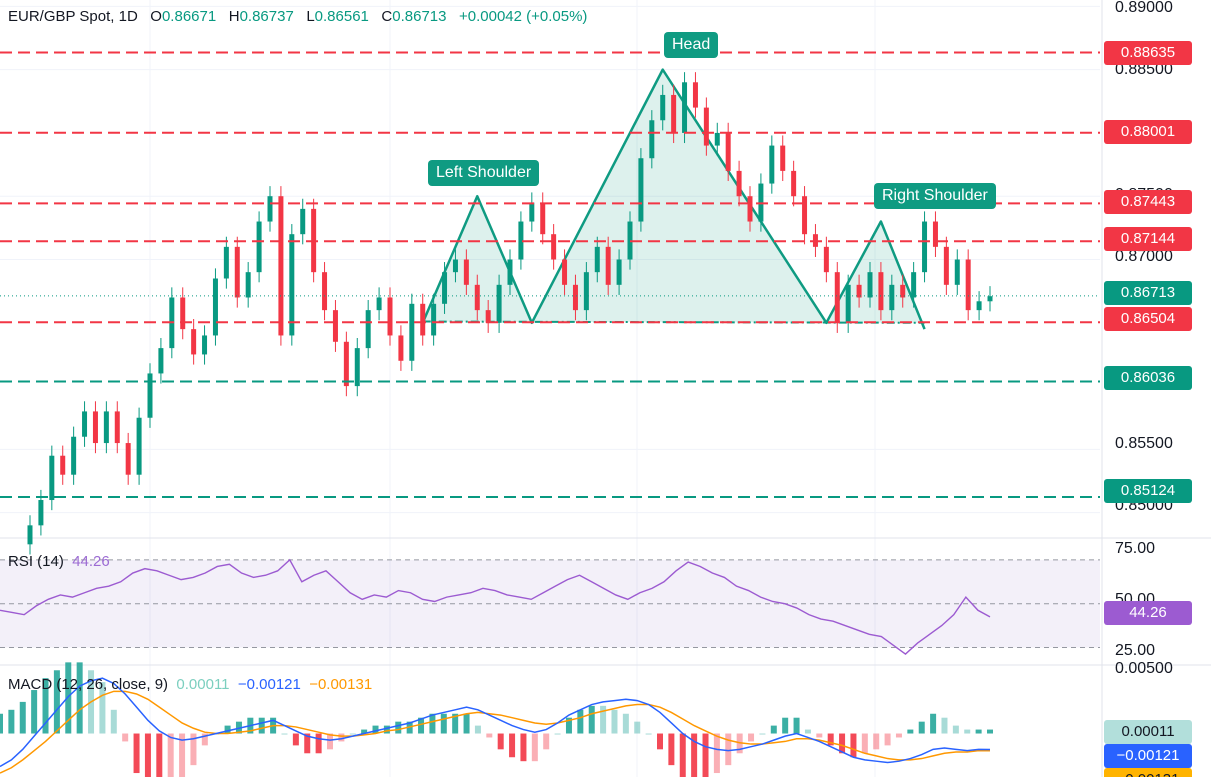 The width and height of the screenshot is (1211, 782). What do you see at coordinates (1148, 613) in the screenshot?
I see `rsi-value-tag: 44.26` at bounding box center [1148, 613].